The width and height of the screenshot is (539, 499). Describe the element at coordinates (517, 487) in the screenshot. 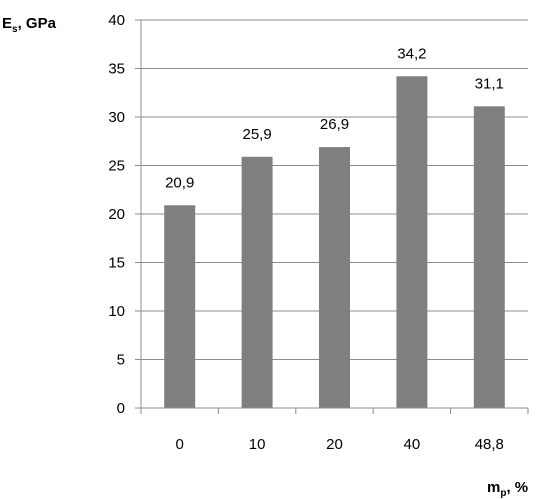

I see `x-axis-label-rest: , %` at that location.